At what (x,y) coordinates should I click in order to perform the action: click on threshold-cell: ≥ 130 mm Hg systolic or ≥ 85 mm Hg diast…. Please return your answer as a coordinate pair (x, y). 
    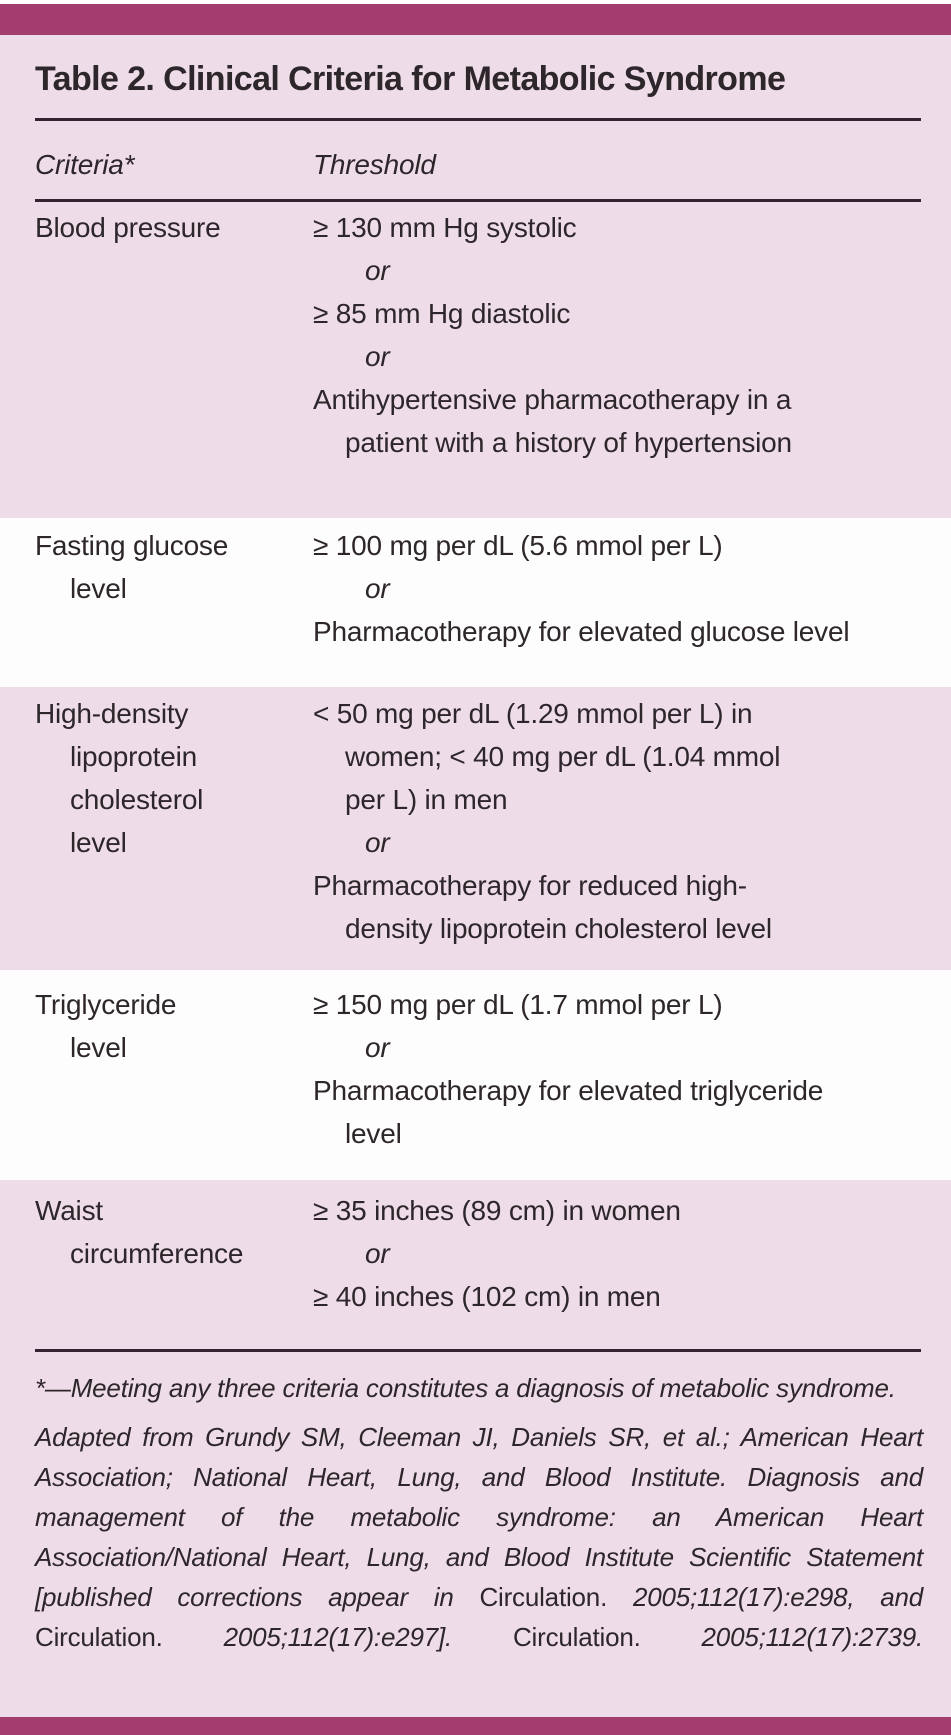
    Looking at the image, I should click on (632, 335).